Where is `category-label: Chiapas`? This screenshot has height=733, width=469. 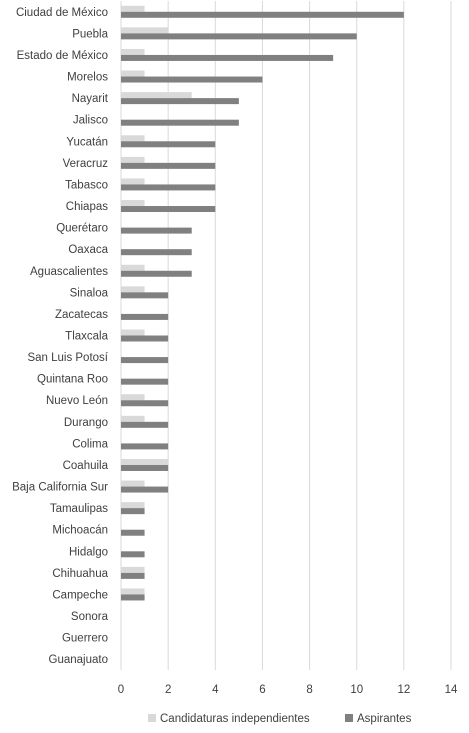
category-label: Chiapas is located at coordinates (87, 207).